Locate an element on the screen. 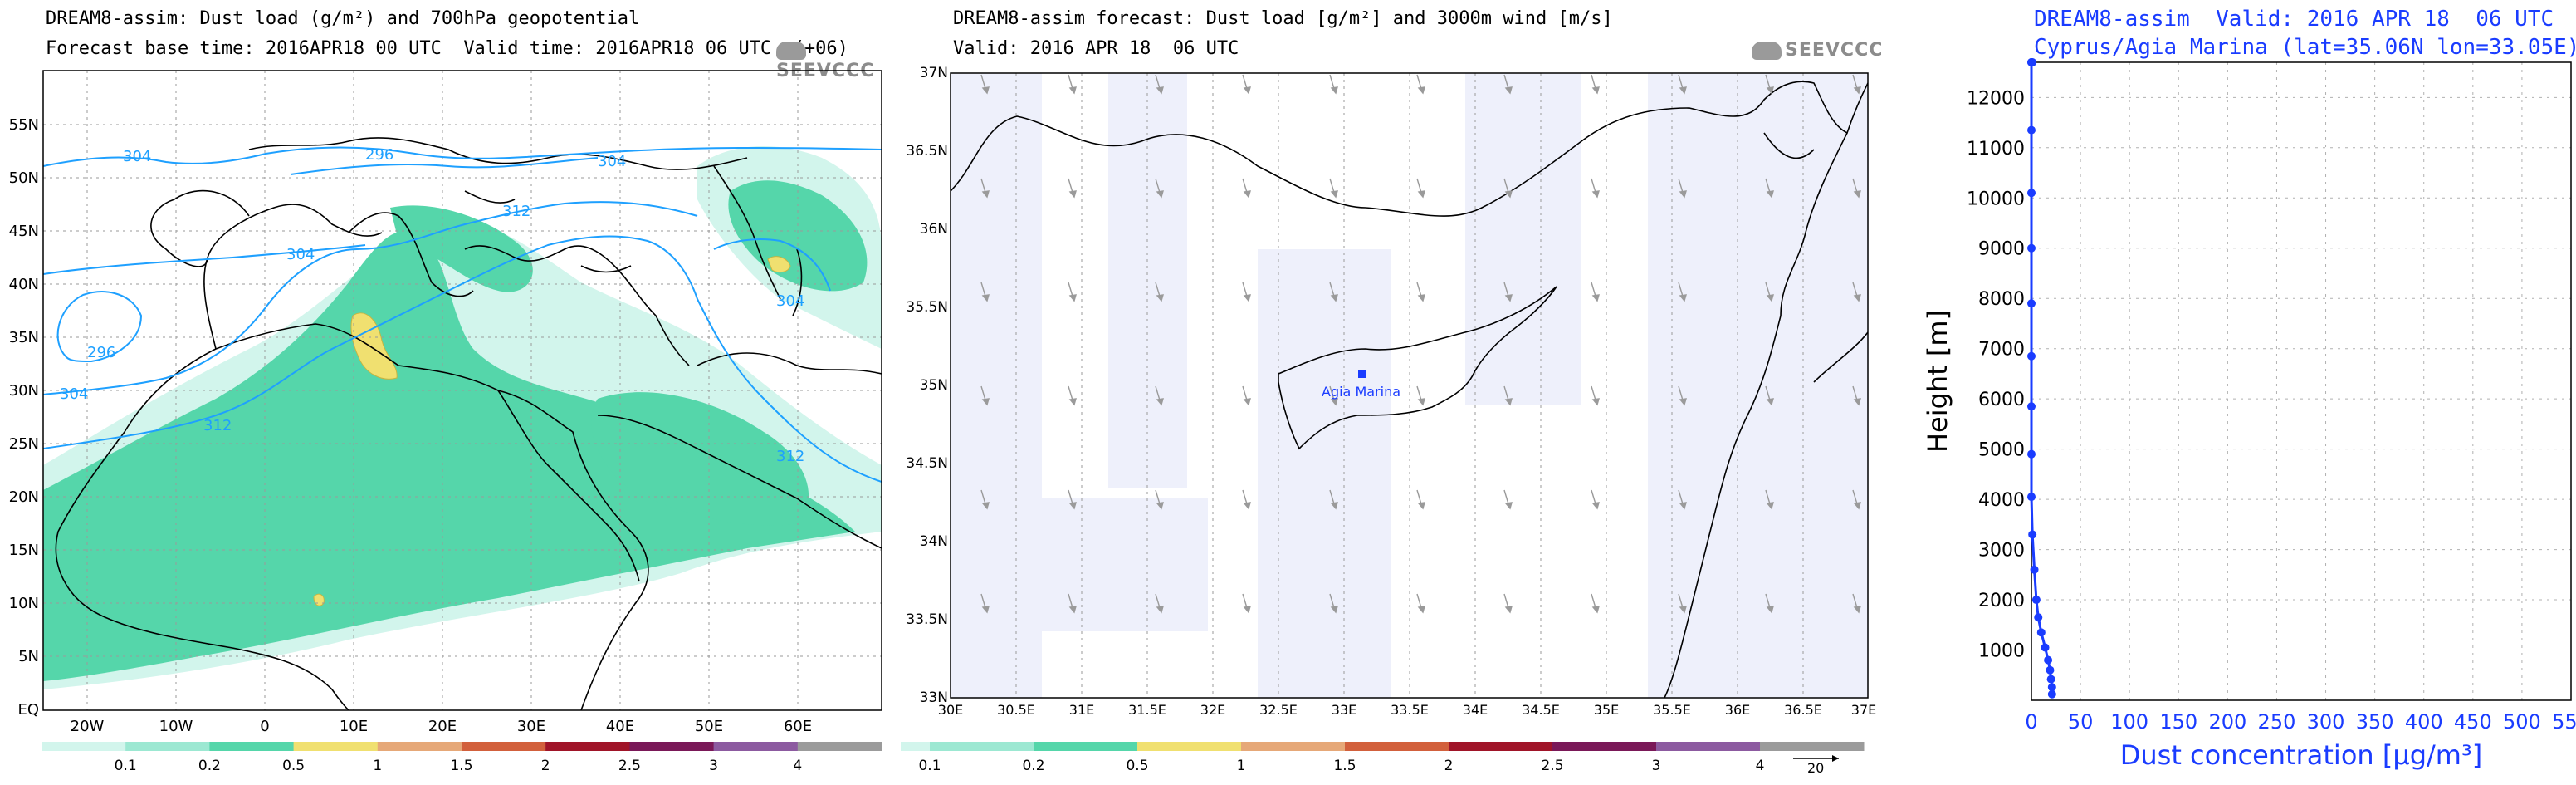 This screenshot has width=2576, height=785. colorbar-label: 1.5 is located at coordinates (461, 766).